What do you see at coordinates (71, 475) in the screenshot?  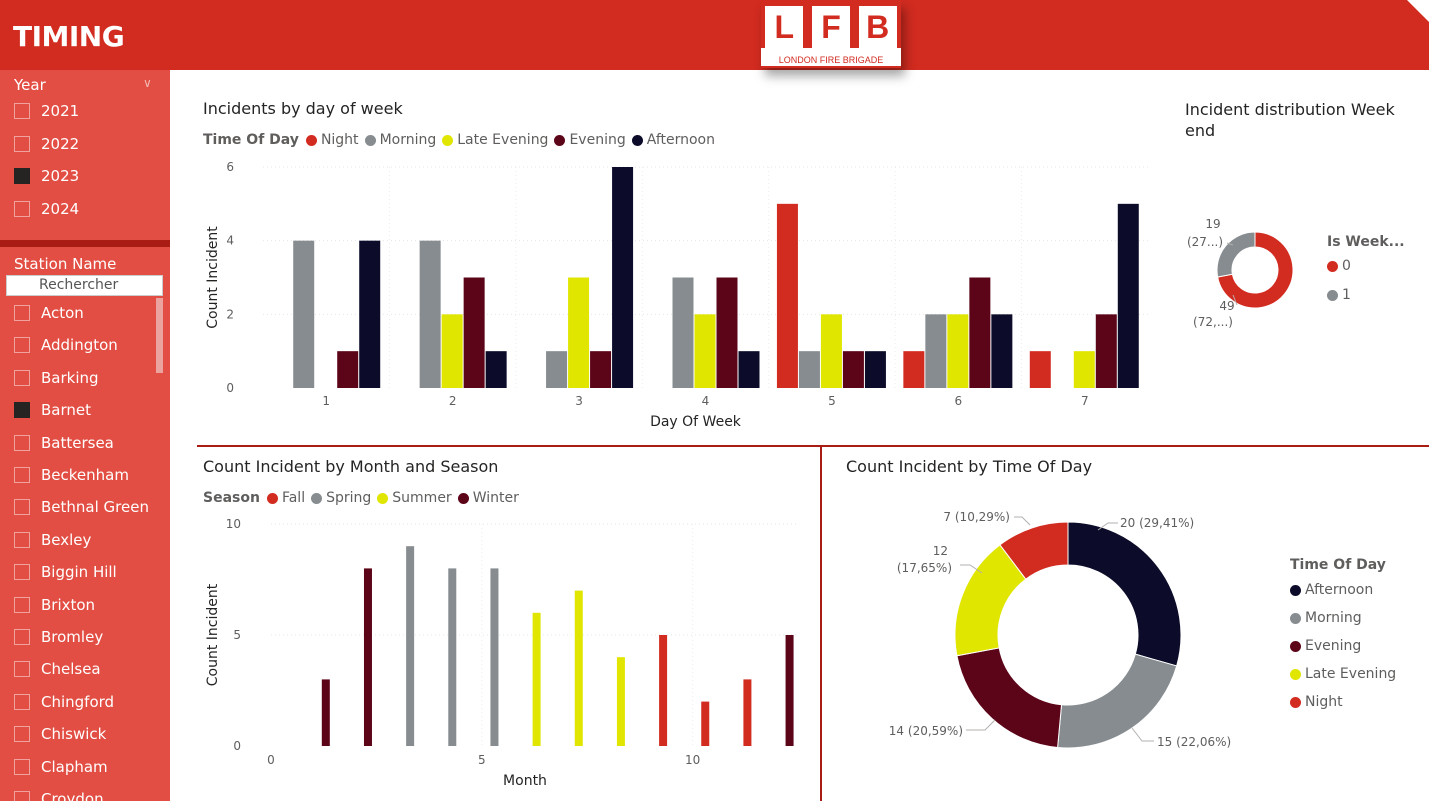 I see `station-option-beckenham: Beckenham` at bounding box center [71, 475].